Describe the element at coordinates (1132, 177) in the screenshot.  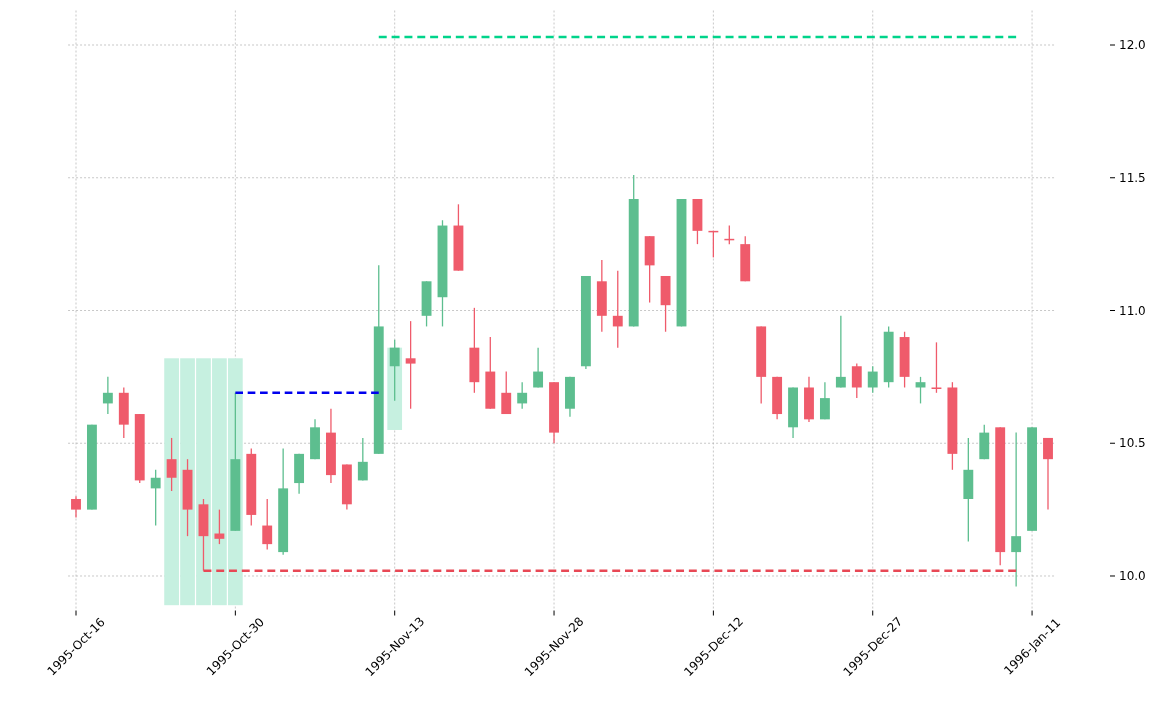
I see `y-tick-label: 11.5` at that location.